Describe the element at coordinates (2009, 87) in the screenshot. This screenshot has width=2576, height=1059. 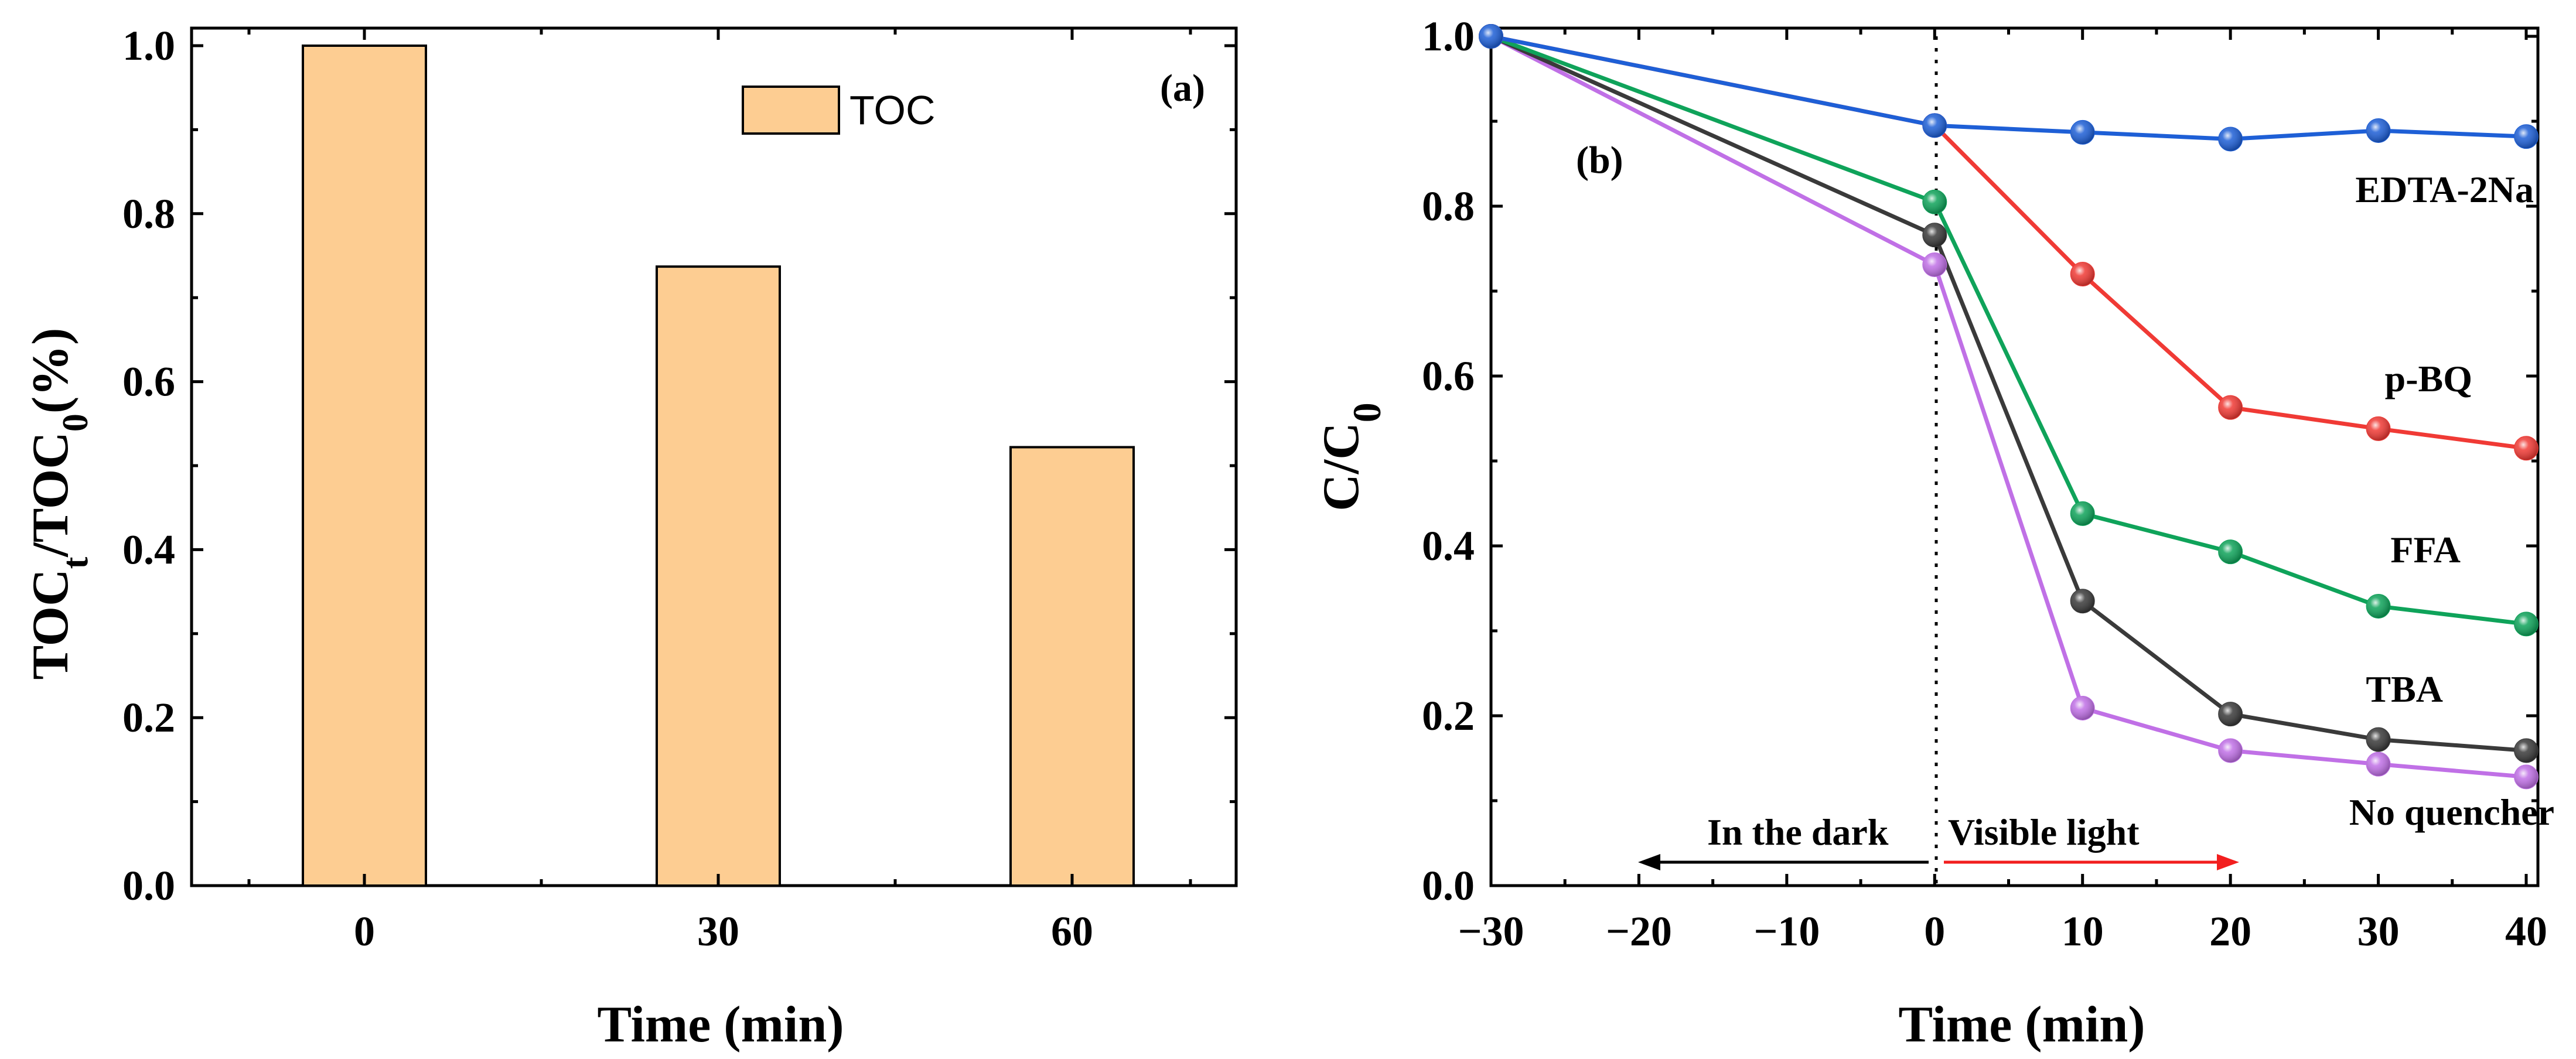
I see `series-line-edta-2na` at that location.